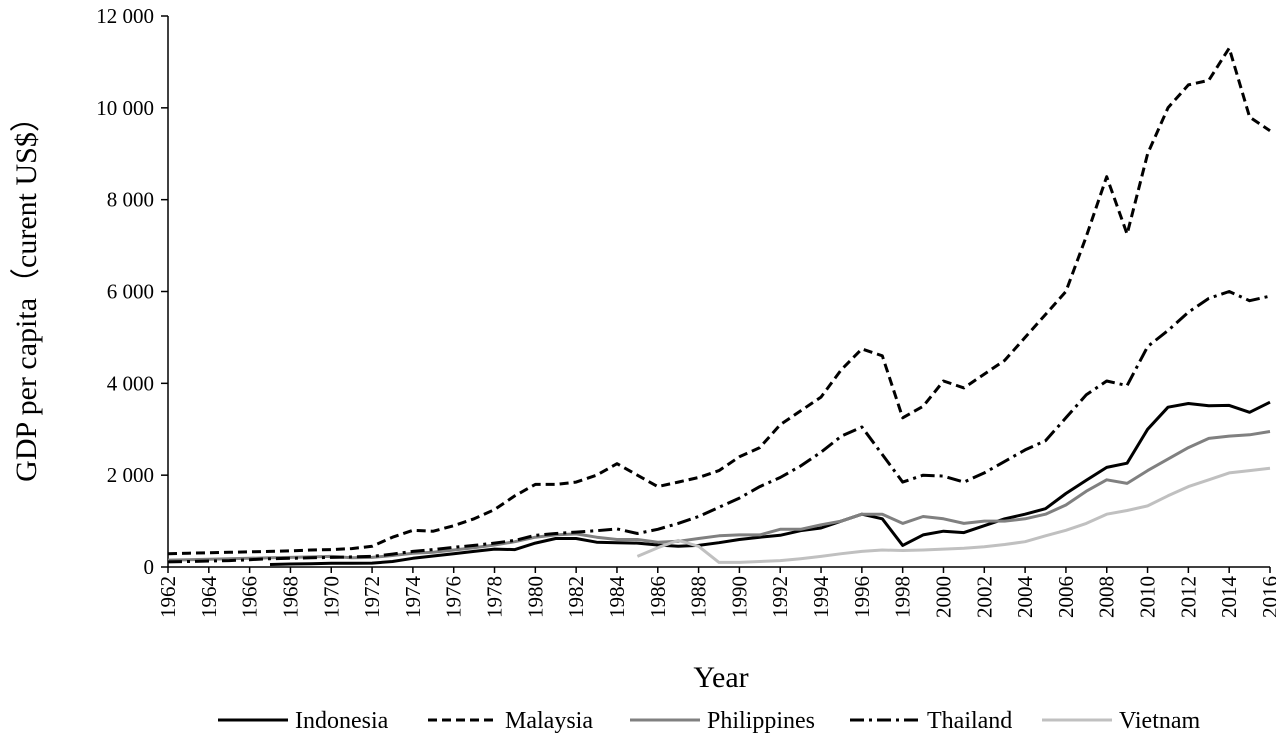  What do you see at coordinates (250, 597) in the screenshot?
I see `x-tick-label: 1966` at bounding box center [250, 597].